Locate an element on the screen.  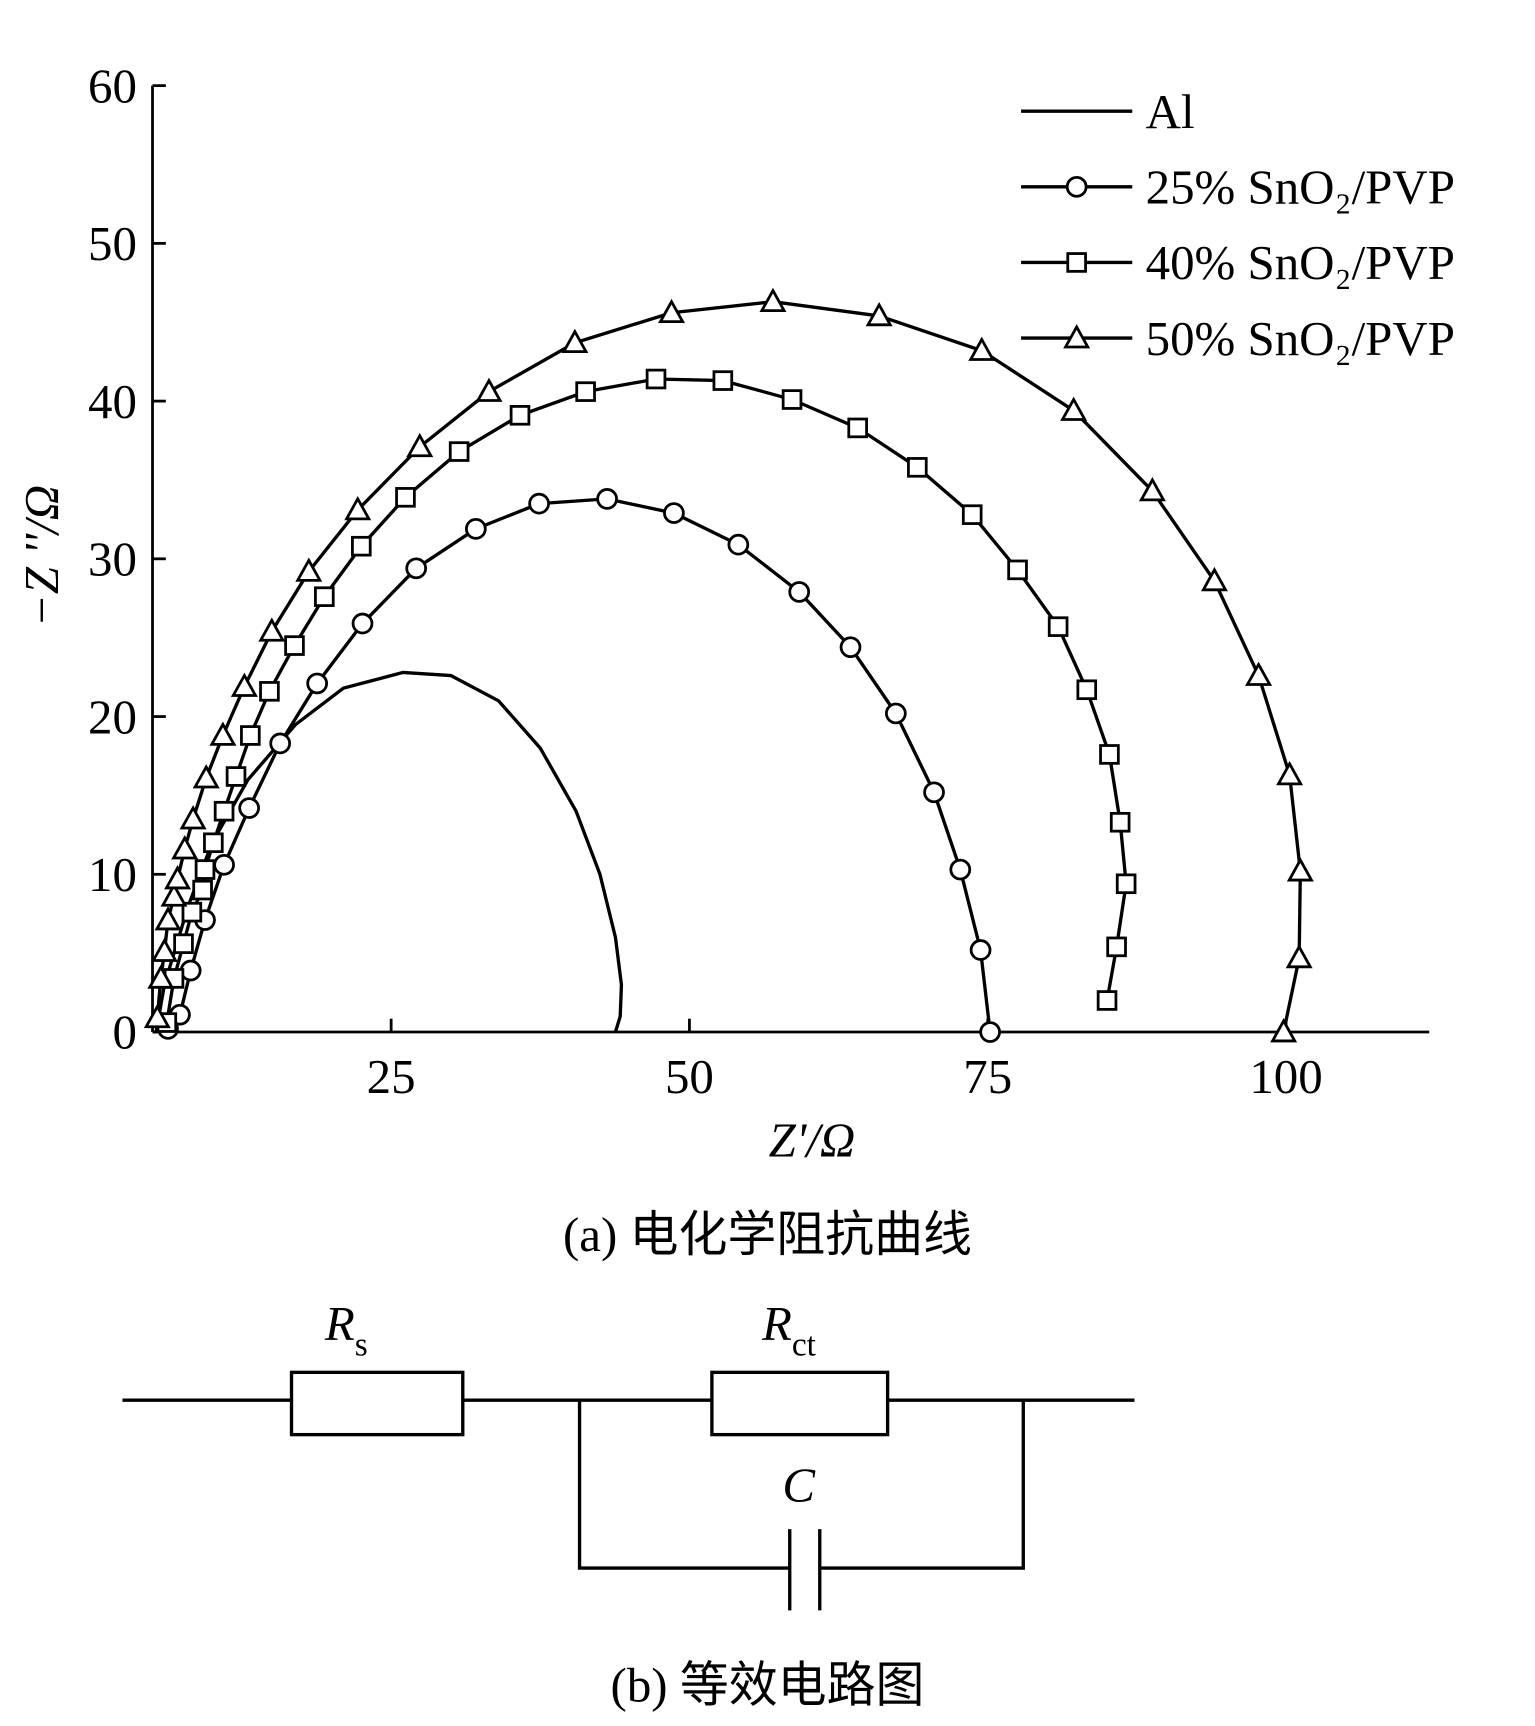
x-axis-label: Z'/Ω is located at coordinates (812, 1140).